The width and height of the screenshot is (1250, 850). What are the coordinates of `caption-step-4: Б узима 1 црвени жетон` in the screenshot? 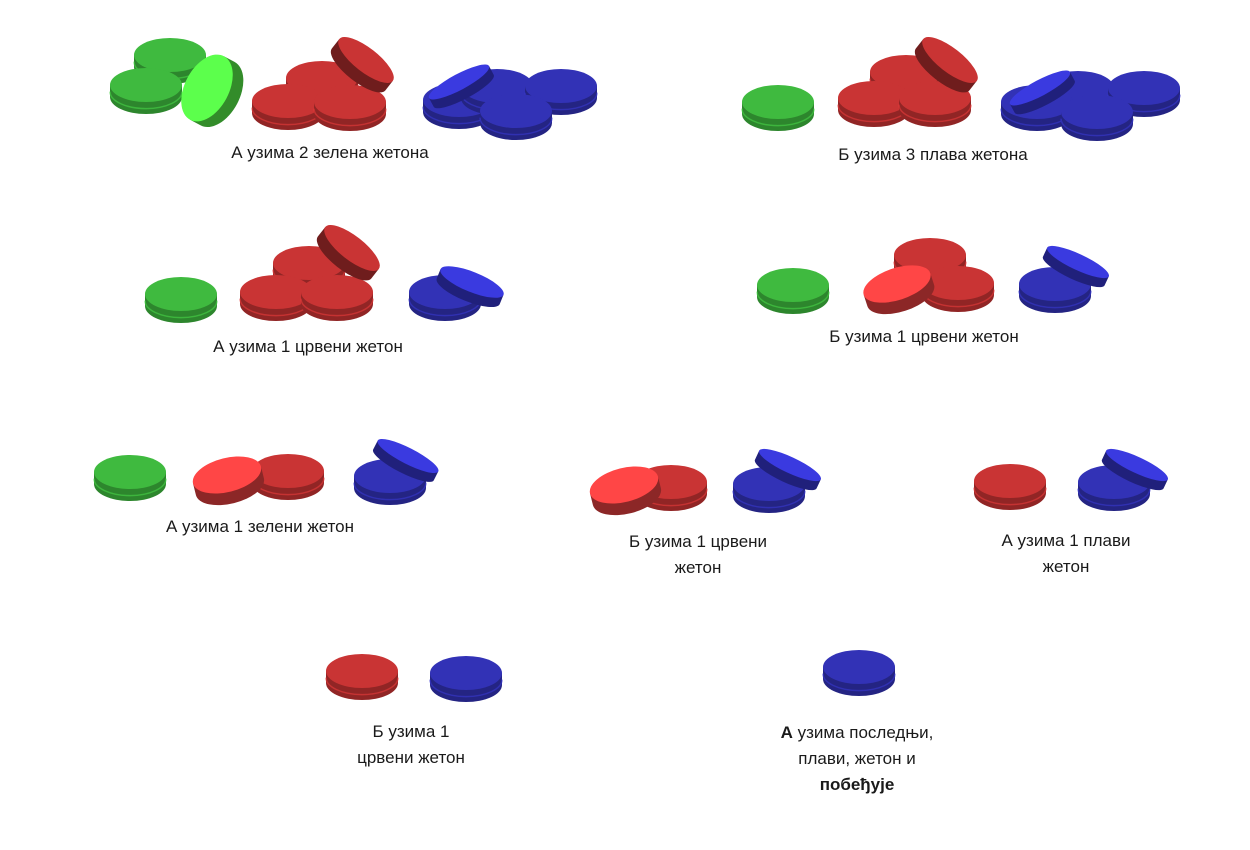 It's located at (924, 337).